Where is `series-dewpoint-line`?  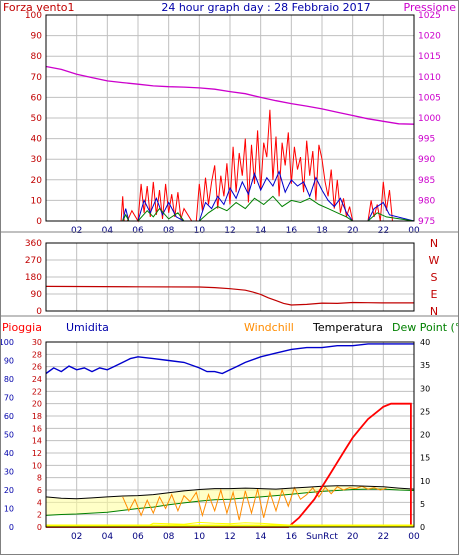 series-dewpoint-line is located at coordinates (230, 502).